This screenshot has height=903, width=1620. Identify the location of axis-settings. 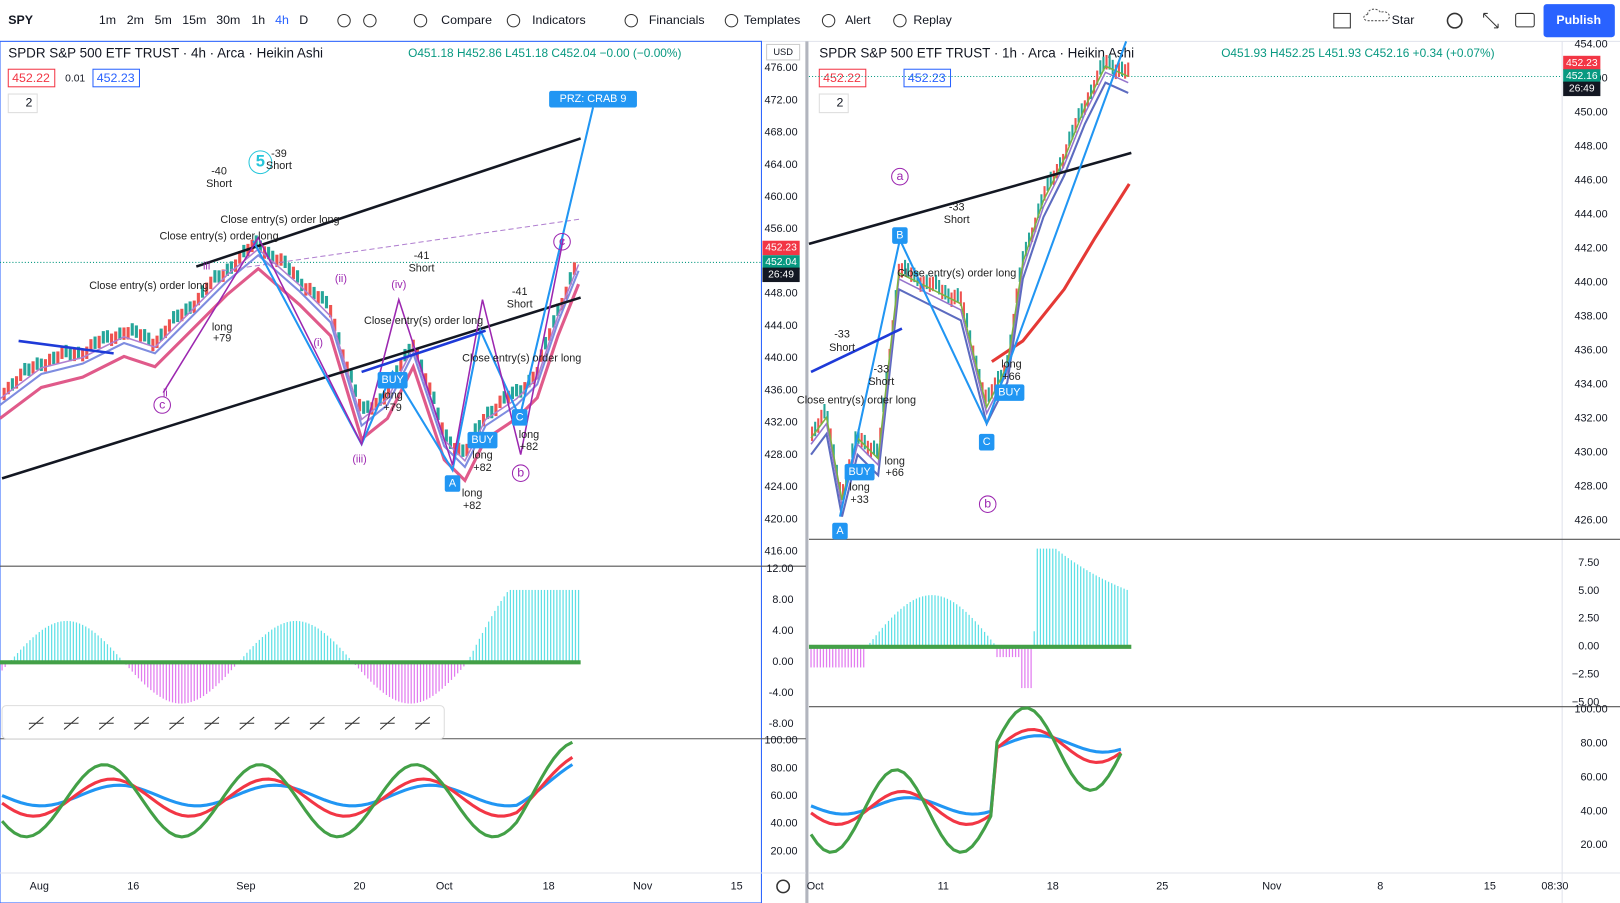
(783, 886).